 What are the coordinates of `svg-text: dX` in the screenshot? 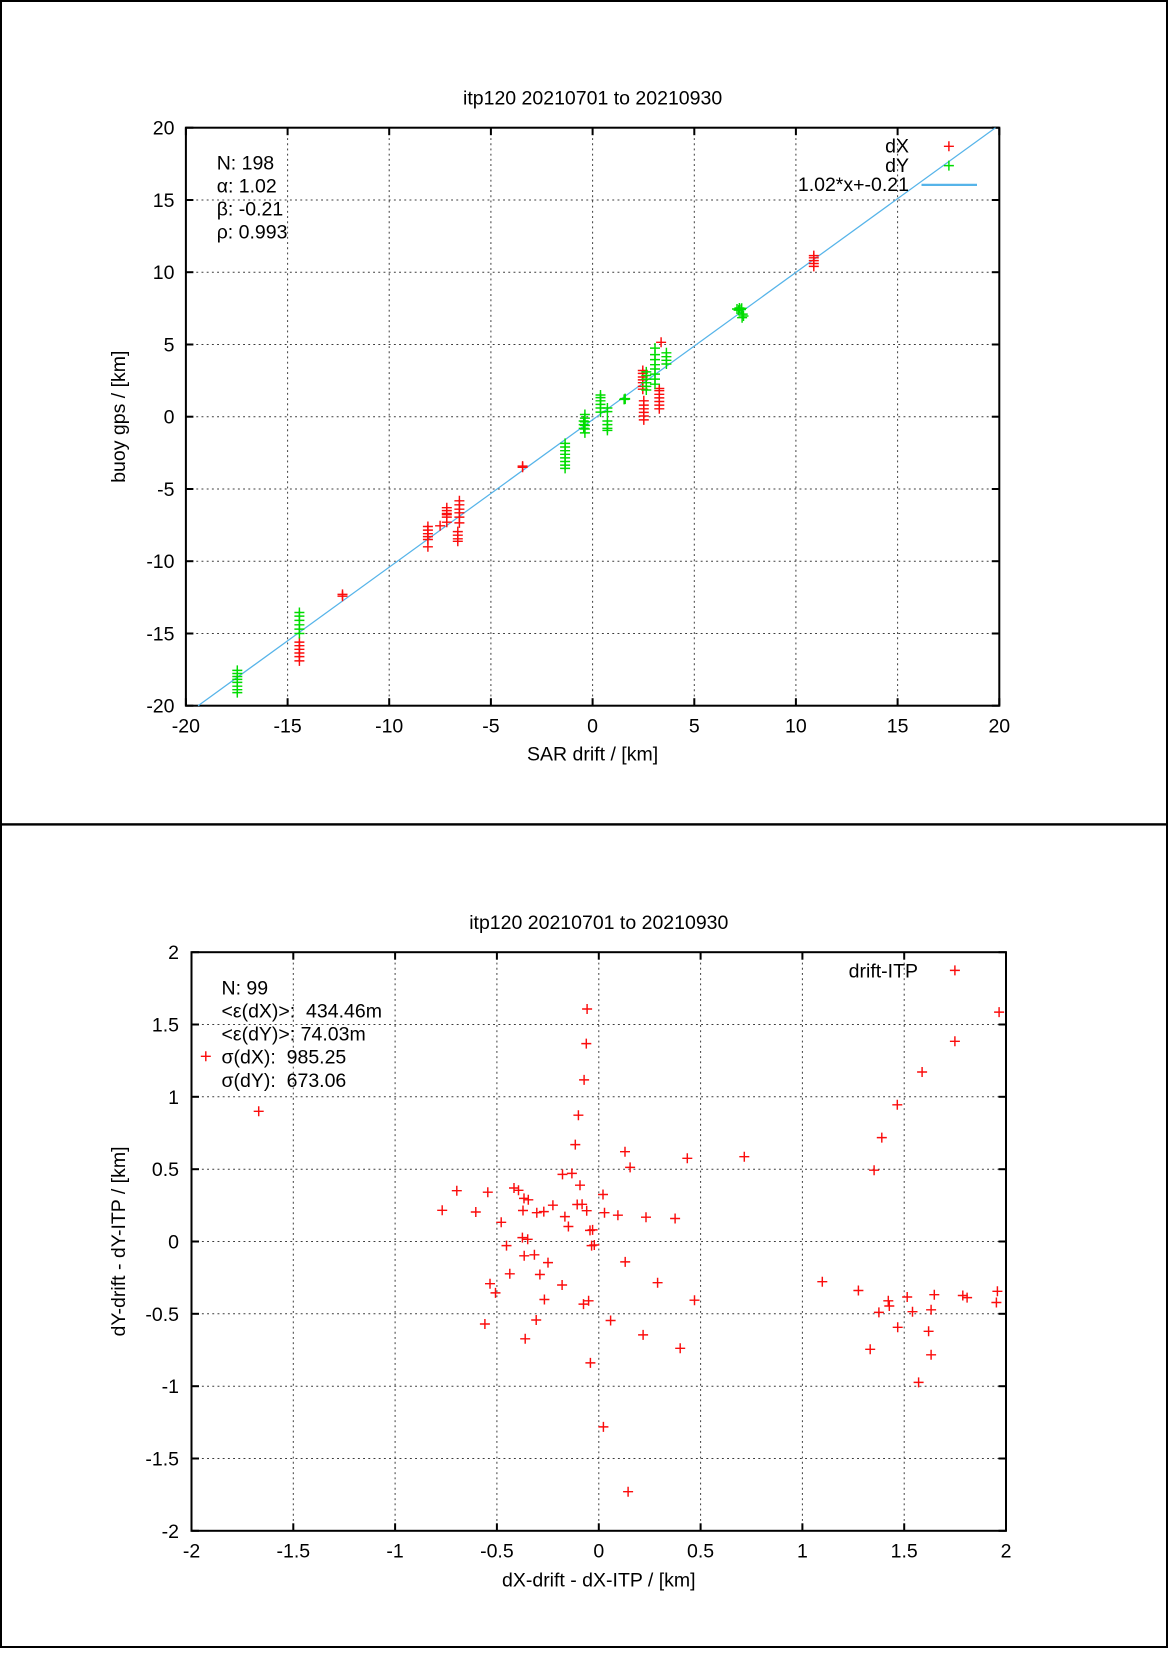 It's located at (897, 147).